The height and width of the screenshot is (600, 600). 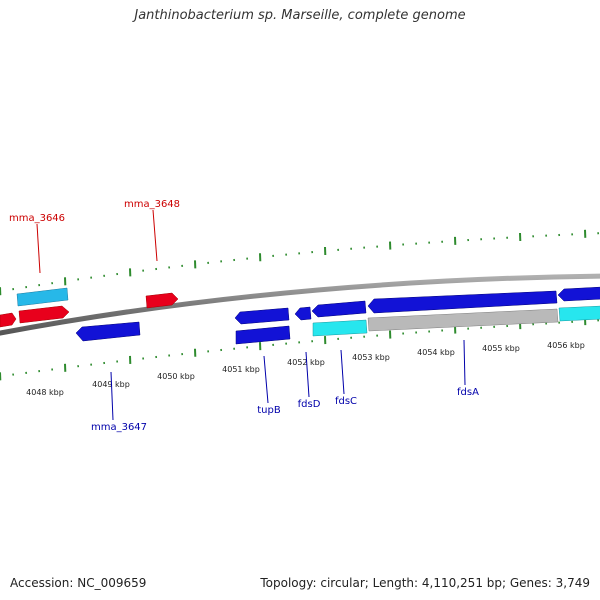 What do you see at coordinates (501, 348) in the screenshot?
I see `kbp-label-4055: 4055 kbp` at bounding box center [501, 348].